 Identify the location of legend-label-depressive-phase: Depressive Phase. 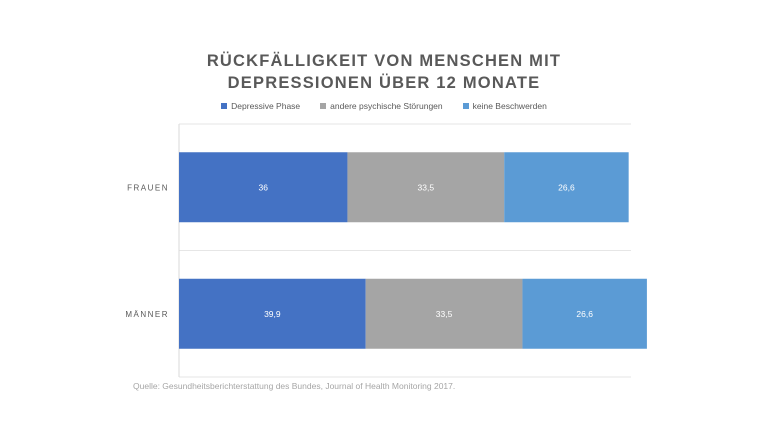
(266, 106).